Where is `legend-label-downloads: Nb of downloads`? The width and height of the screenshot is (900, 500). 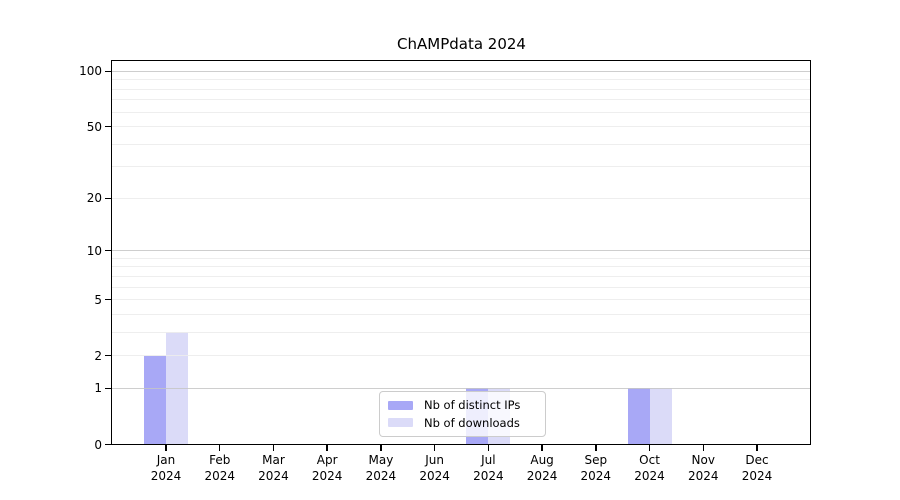
legend-label-downloads: Nb of downloads is located at coordinates (472, 422).